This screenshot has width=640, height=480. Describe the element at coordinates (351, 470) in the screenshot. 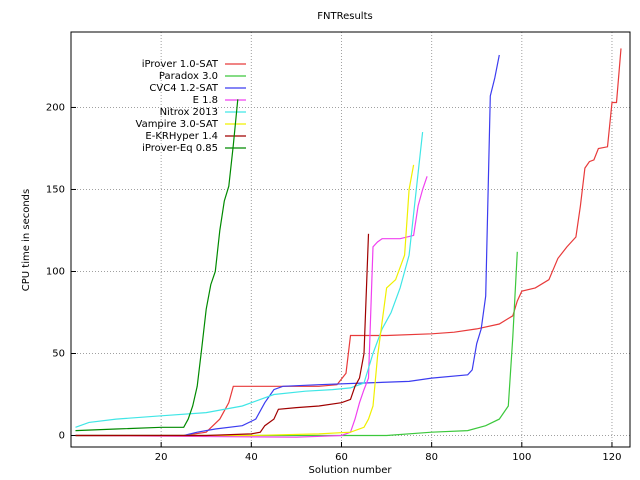

I see `x-axis-label: Solution number` at that location.